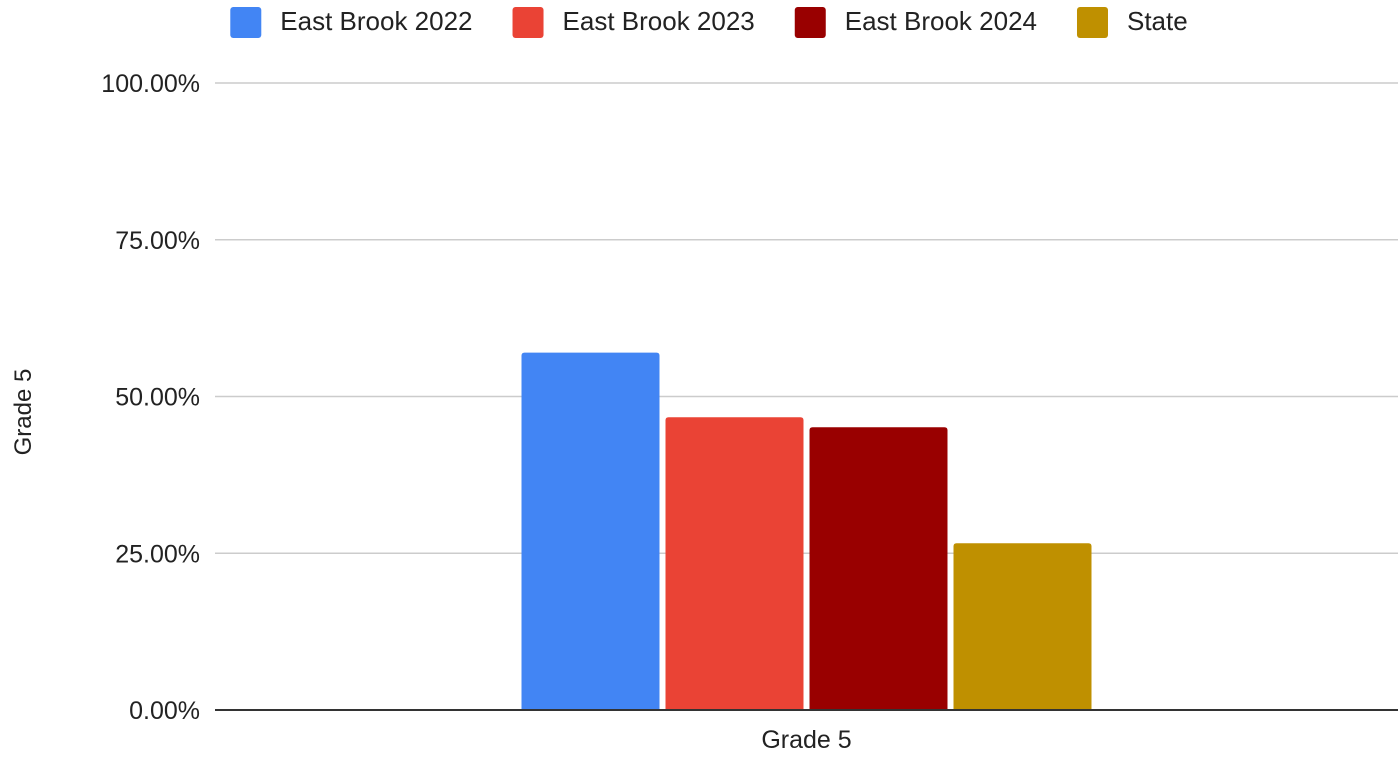 This screenshot has width=1398, height=757. I want to click on legend-item: East Brook 2023, so click(634, 22).